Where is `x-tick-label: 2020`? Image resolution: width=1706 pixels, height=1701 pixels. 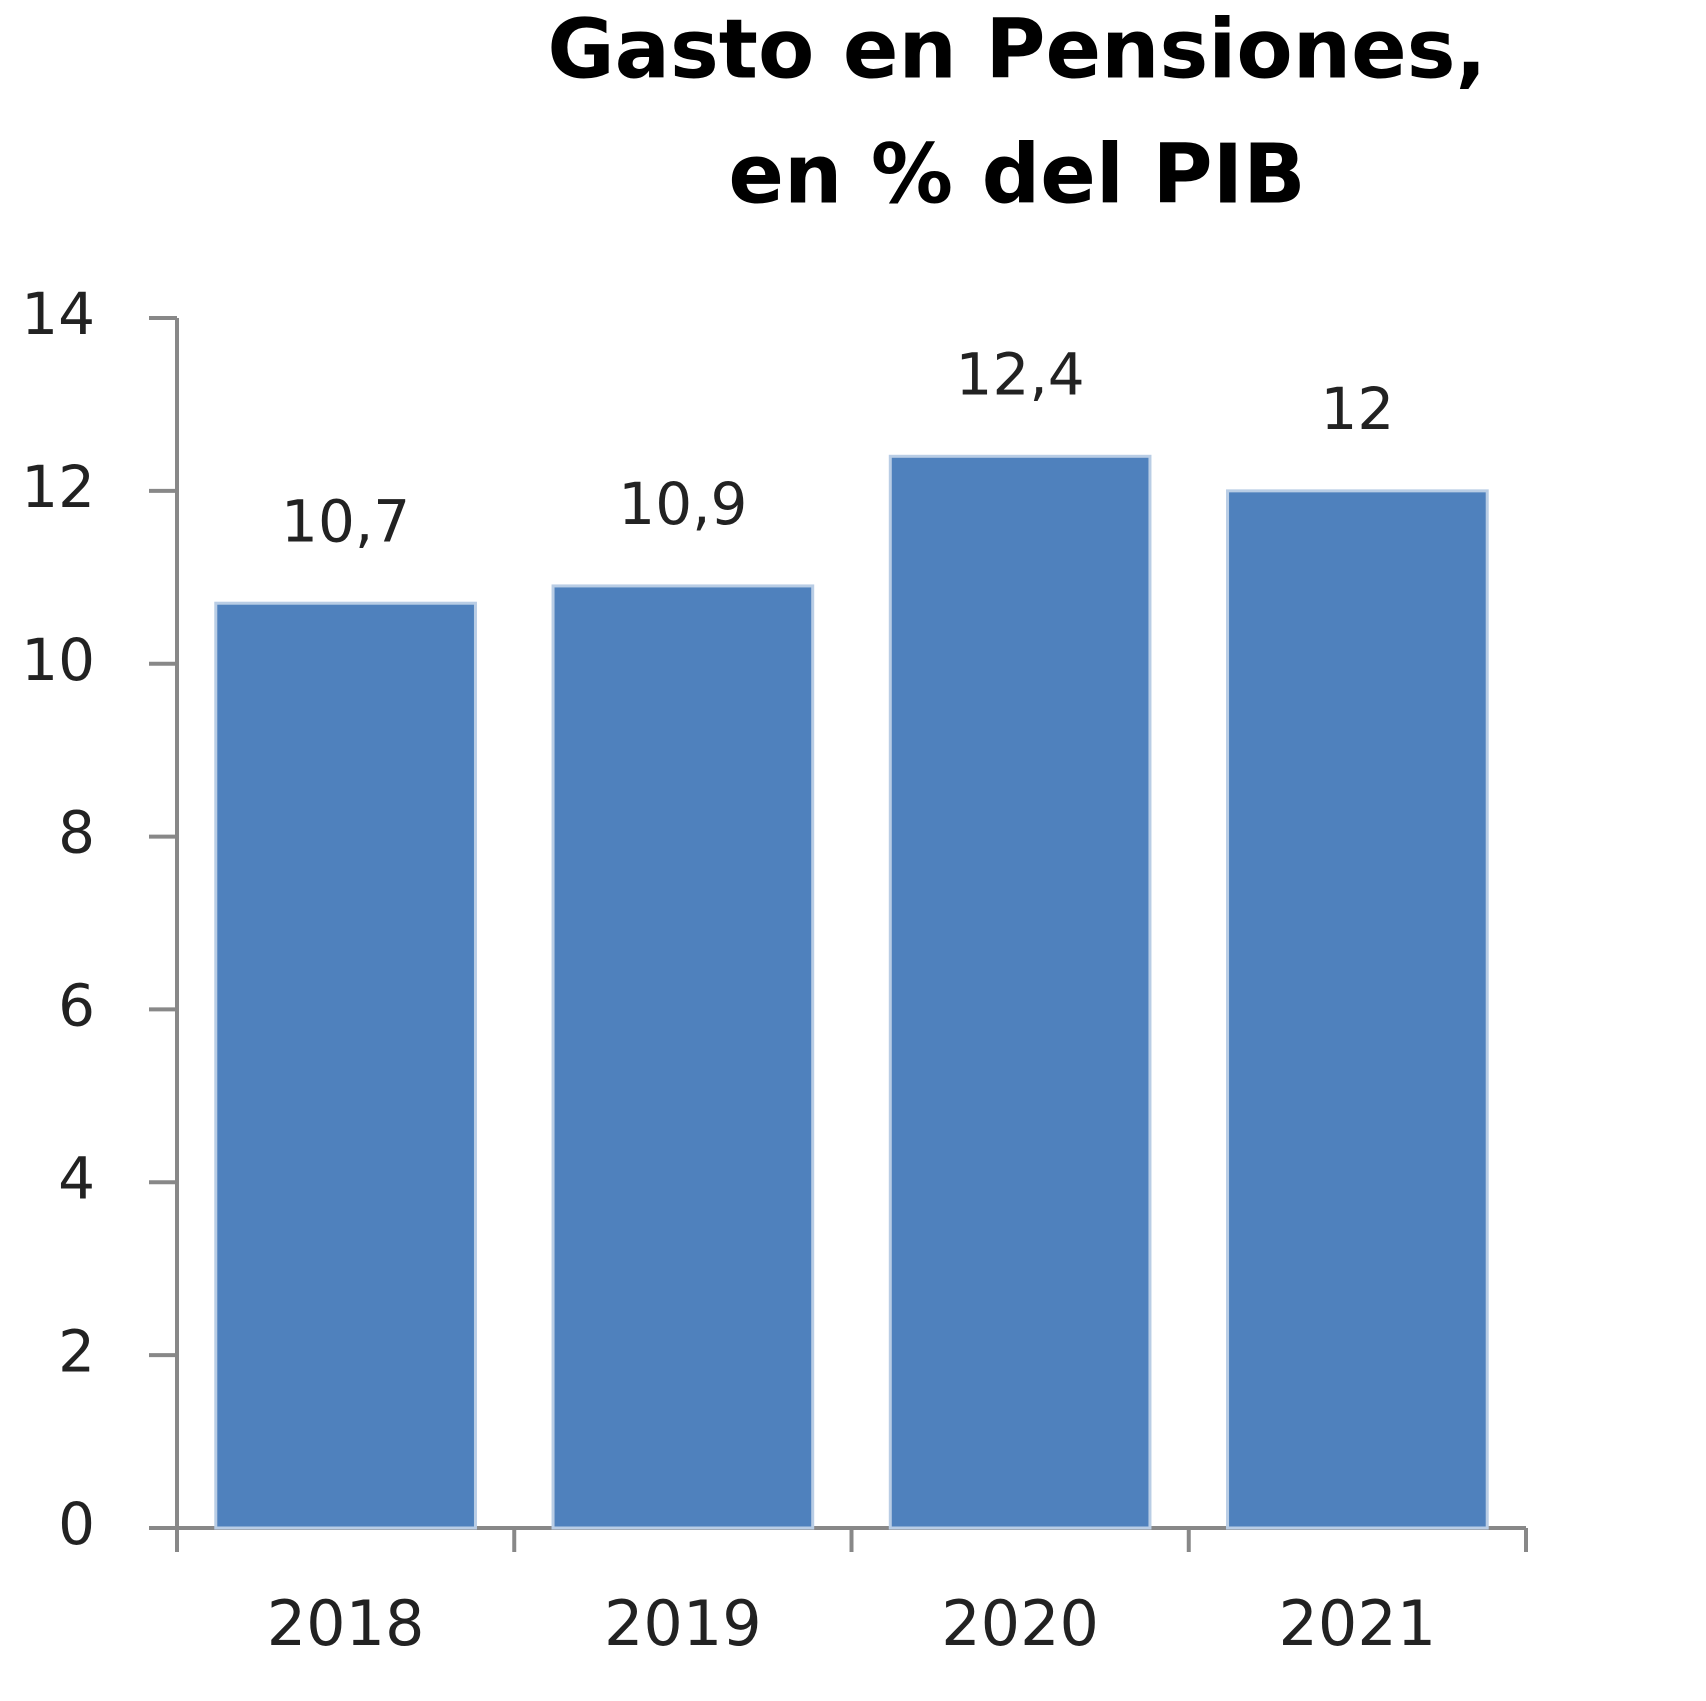 x-tick-label: 2020 is located at coordinates (1020, 1623).